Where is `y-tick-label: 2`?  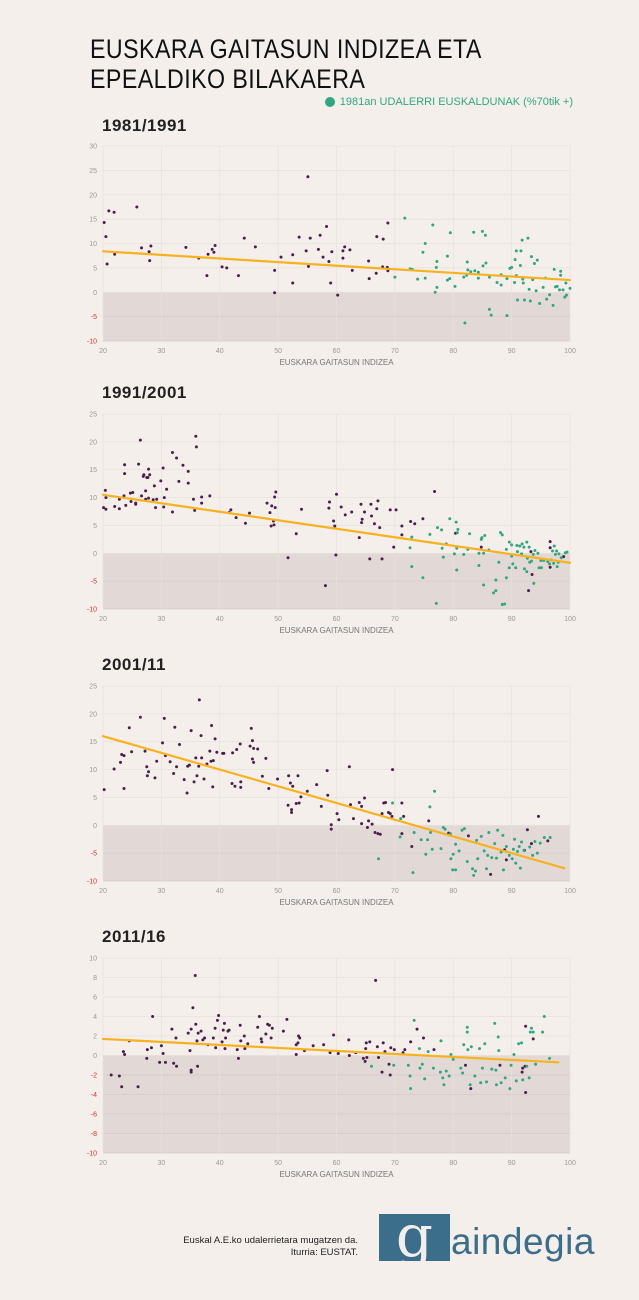
y-tick-label: 2 is located at coordinates (95, 1037).